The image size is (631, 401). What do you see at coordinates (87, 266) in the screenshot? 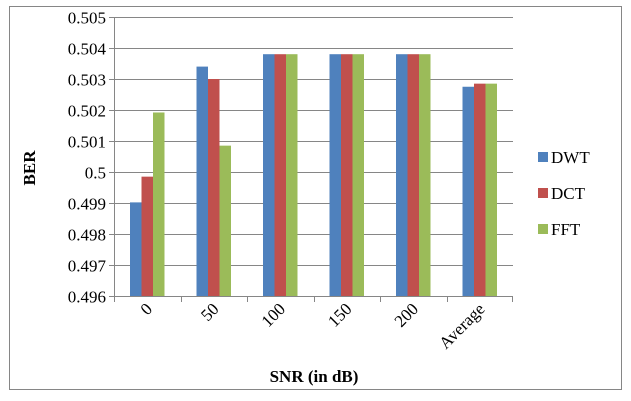
I see `y-tick-label: 0.497` at bounding box center [87, 266].